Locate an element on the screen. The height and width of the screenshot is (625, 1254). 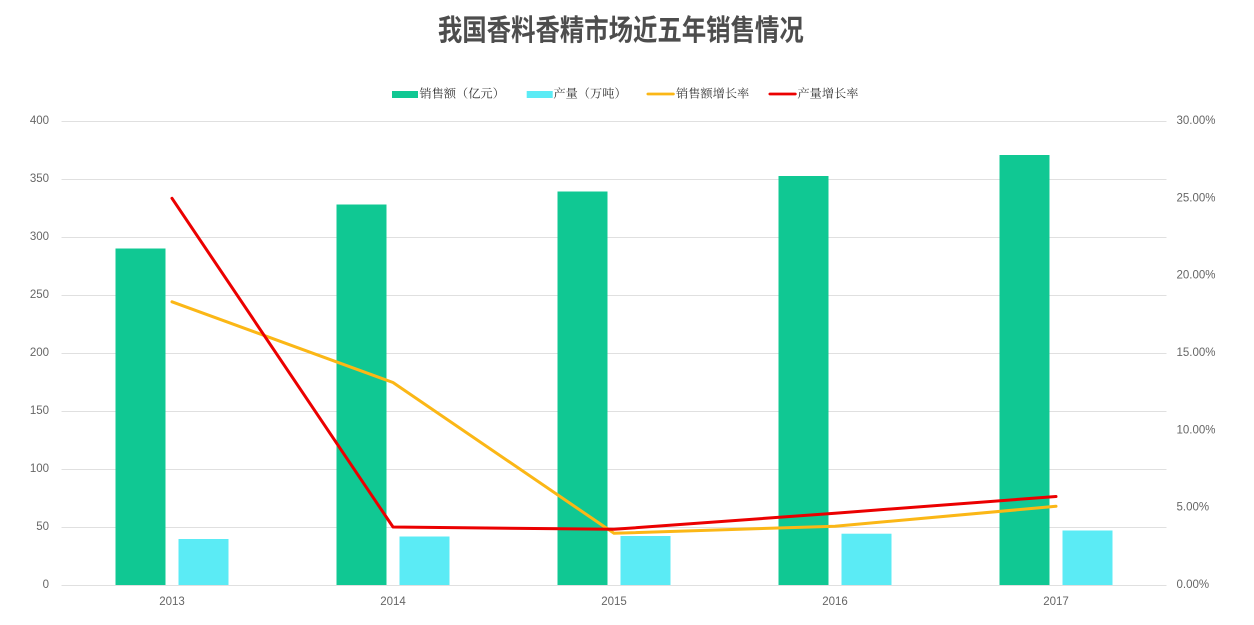
svg-text: 30.00% is located at coordinates (1196, 121).